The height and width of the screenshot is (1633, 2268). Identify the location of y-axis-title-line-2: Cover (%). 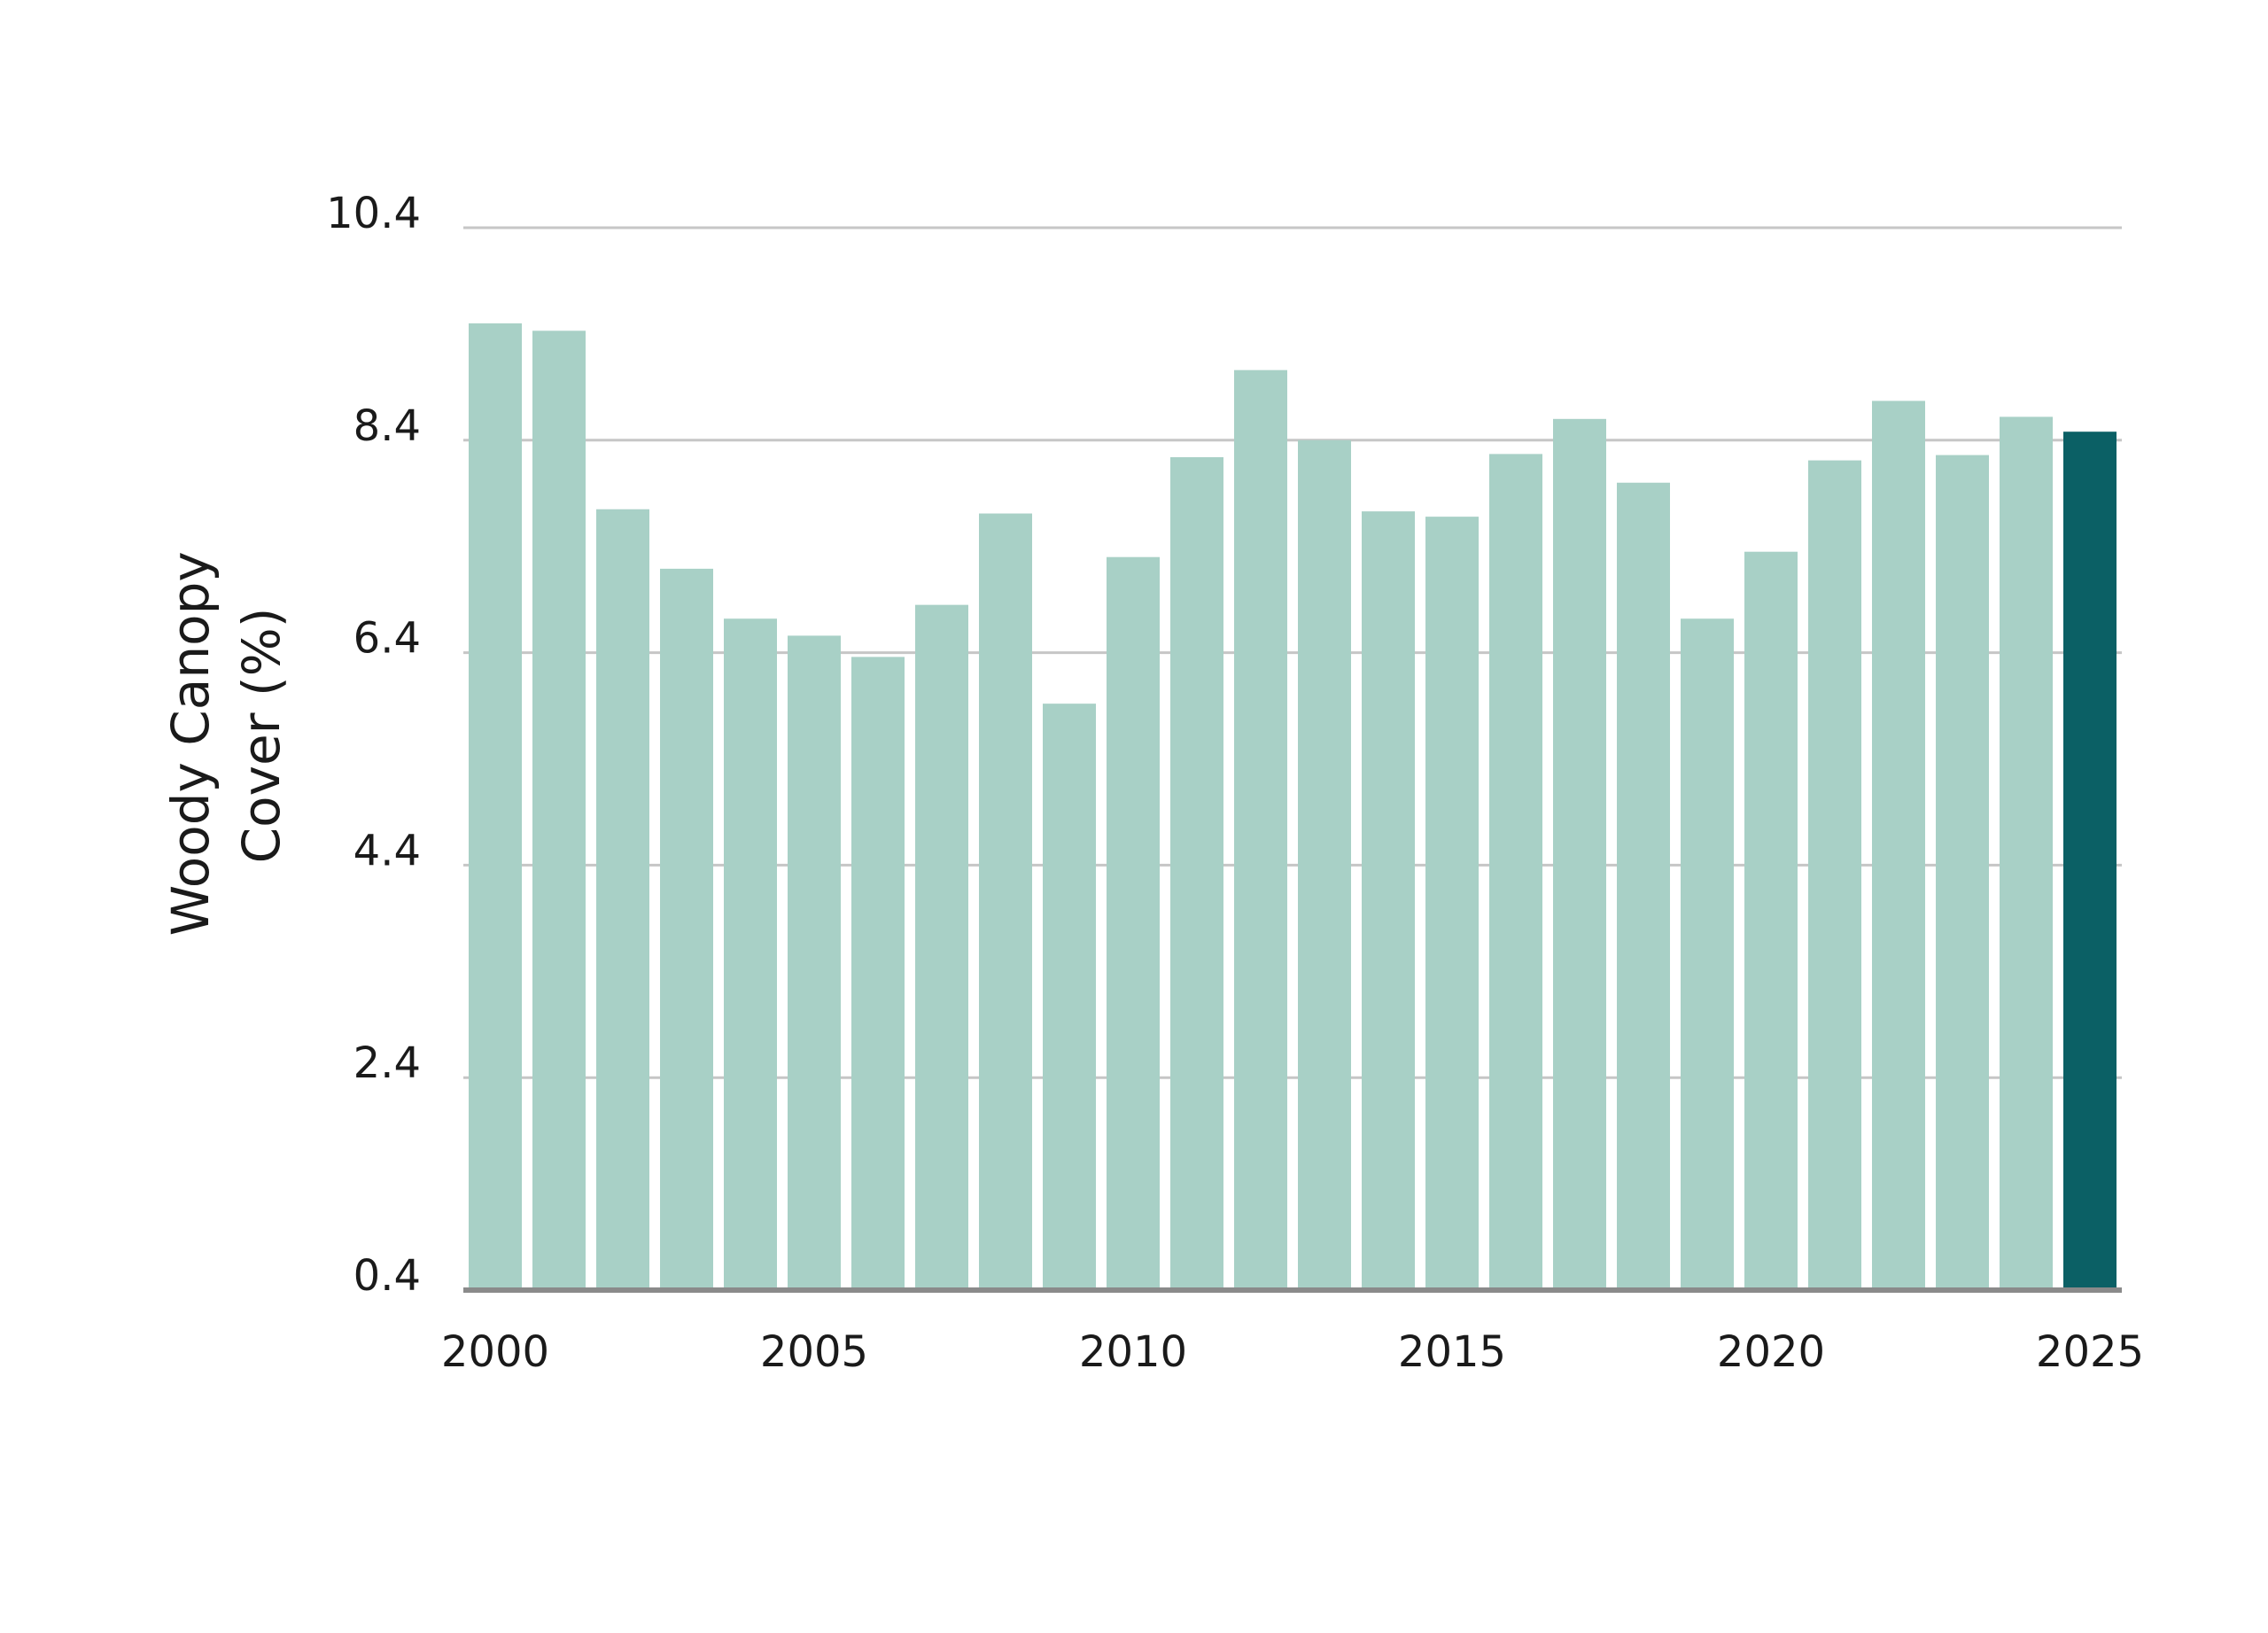
(261, 736).